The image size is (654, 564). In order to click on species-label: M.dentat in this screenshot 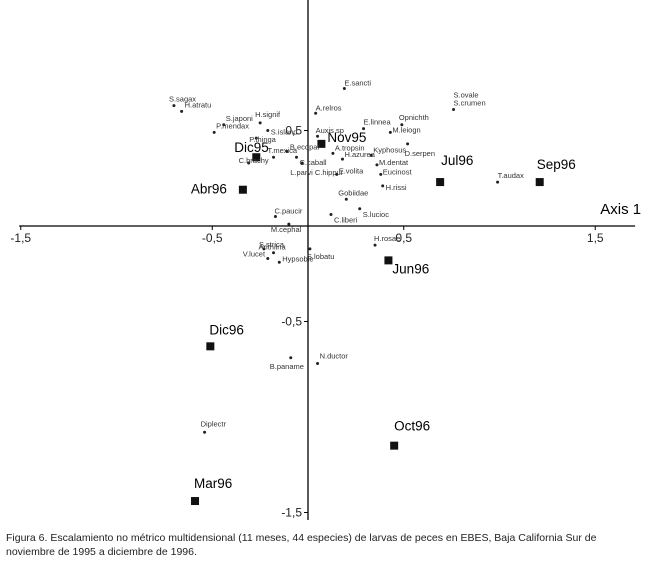, I will do `click(394, 162)`.